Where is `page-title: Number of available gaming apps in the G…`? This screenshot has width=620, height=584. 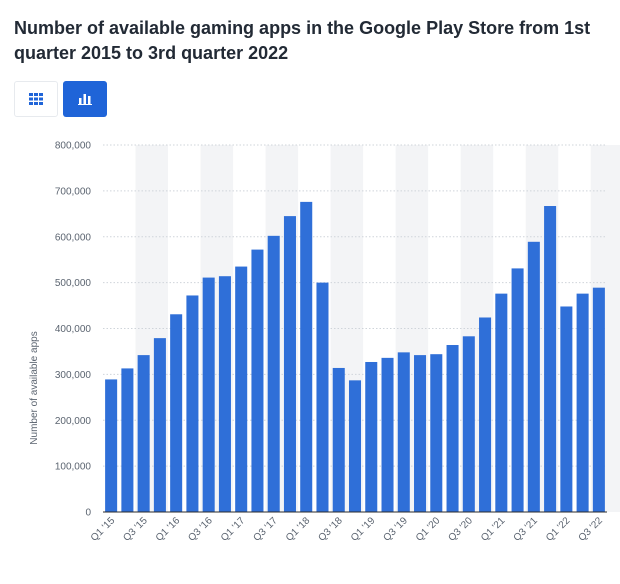
page-title: Number of available gaming apps in the G… is located at coordinates (302, 40).